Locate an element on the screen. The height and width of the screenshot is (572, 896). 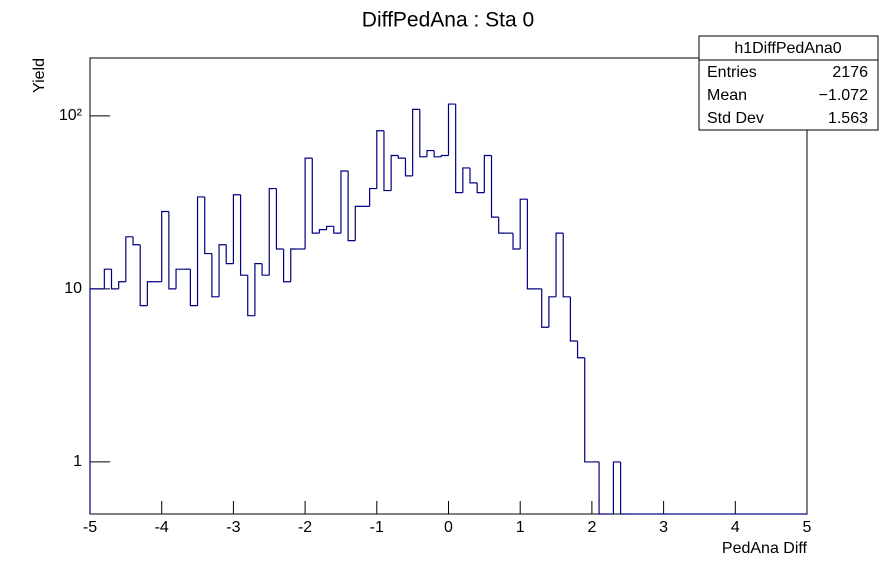
stats-value: 1.563 is located at coordinates (848, 118).